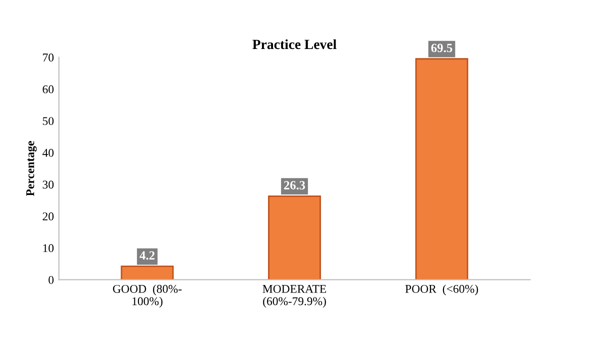 This screenshot has width=589, height=337. What do you see at coordinates (48, 152) in the screenshot?
I see `y-tick-label: 40` at bounding box center [48, 152].